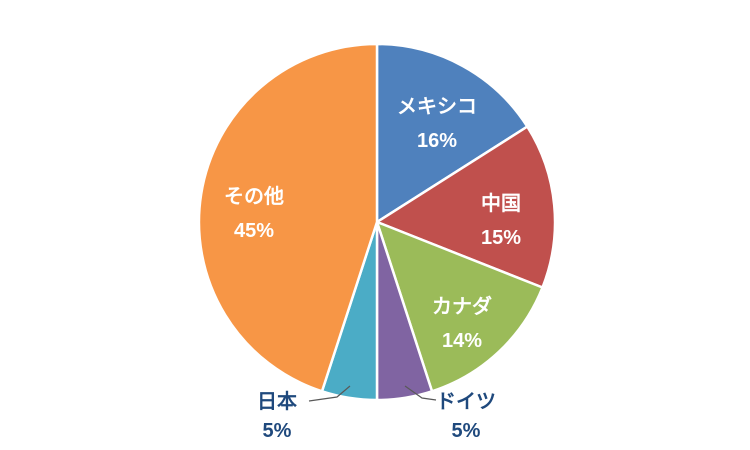  I want to click on slice-label-5: その他, so click(254, 196).